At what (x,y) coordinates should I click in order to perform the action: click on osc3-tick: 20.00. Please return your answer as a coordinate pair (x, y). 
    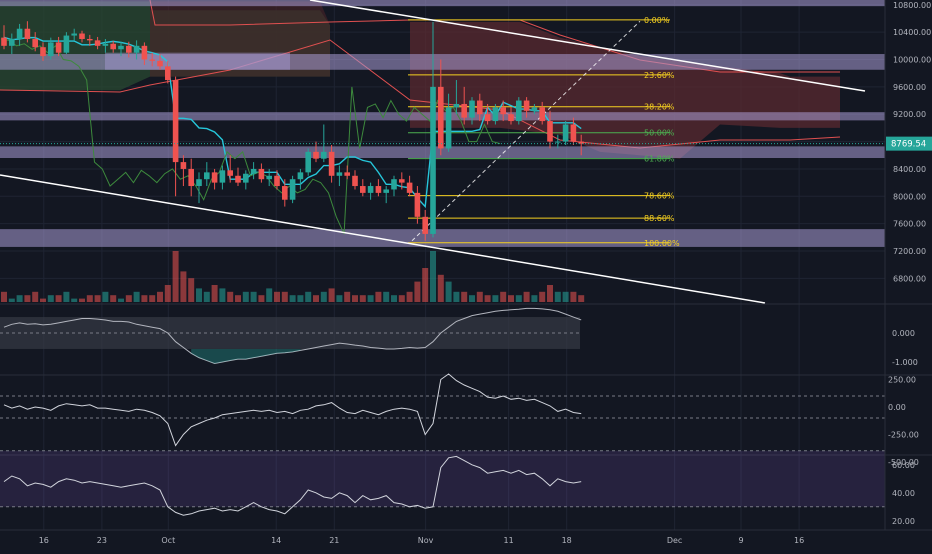
    Looking at the image, I should click on (903, 521).